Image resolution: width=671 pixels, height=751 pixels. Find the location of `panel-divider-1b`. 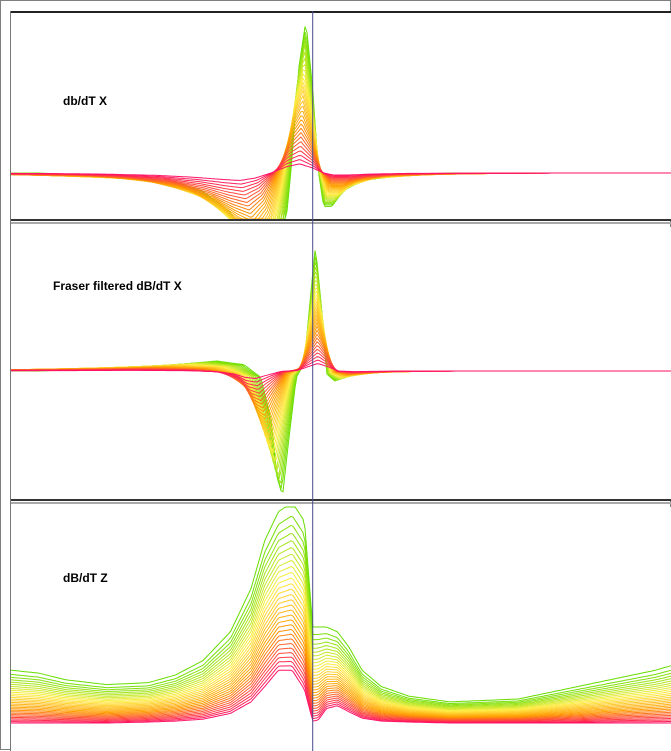

panel-divider-1b is located at coordinates (341, 223).